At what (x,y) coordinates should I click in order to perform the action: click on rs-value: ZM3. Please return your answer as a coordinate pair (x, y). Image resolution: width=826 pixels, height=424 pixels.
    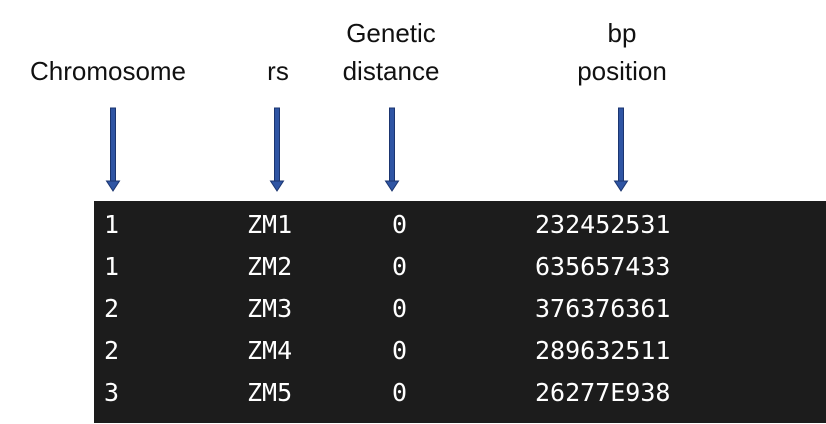
    Looking at the image, I should click on (270, 308).